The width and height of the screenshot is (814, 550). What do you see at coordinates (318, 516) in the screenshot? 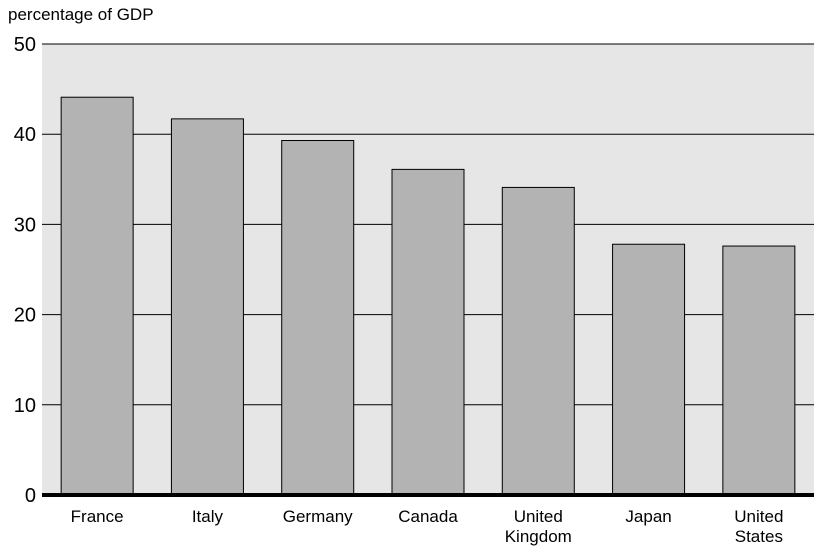
I see `x-tick-label: Germany` at bounding box center [318, 516].